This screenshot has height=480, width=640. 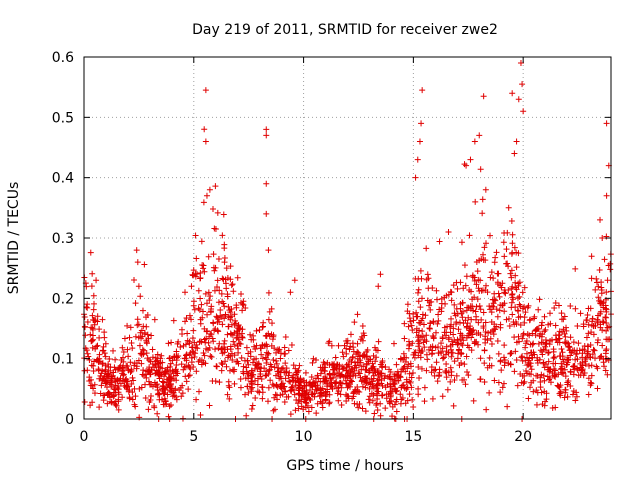 What do you see at coordinates (14, 238) in the screenshot?
I see `y-axis-label: SRMTID / TECUs` at bounding box center [14, 238].